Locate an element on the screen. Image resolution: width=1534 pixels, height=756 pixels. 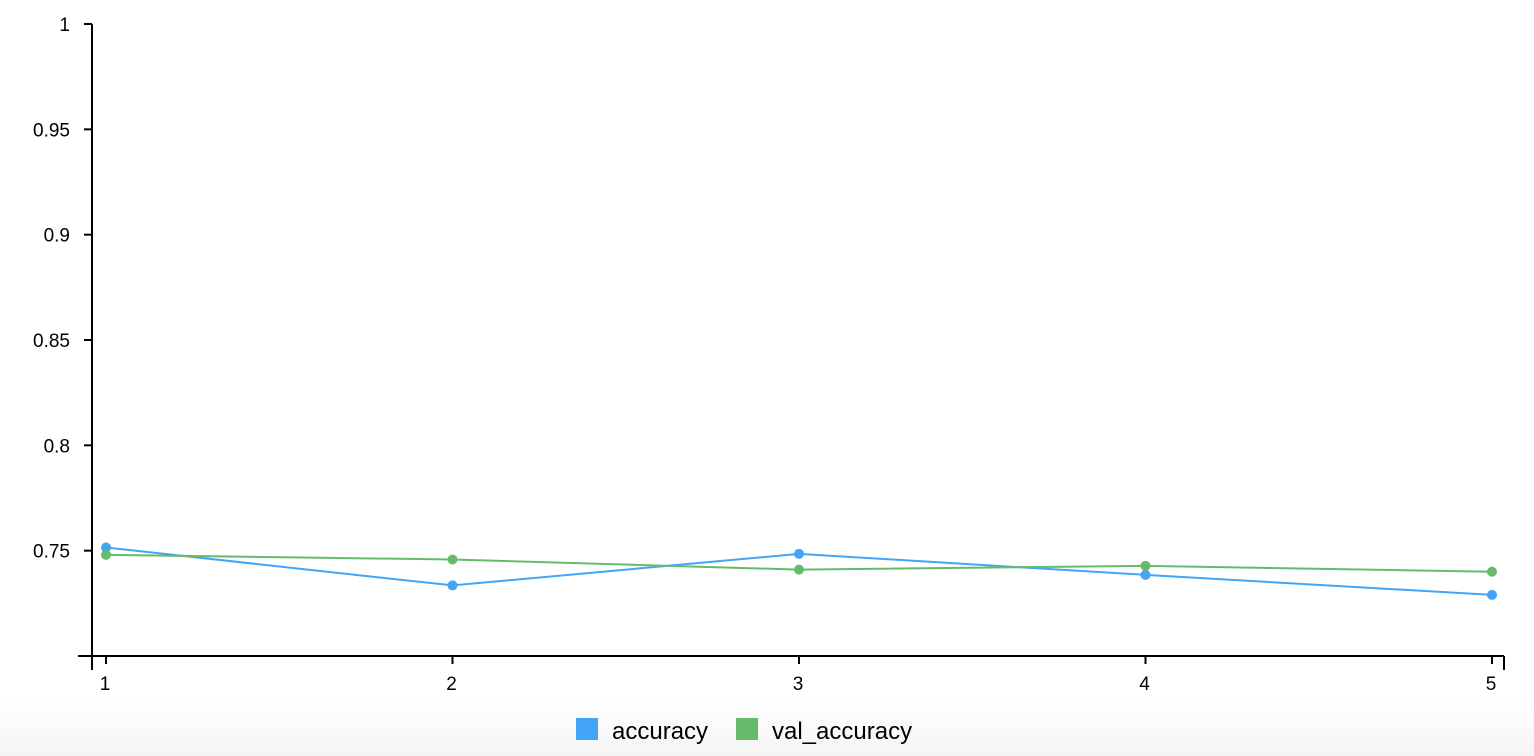
legend-item-accuracy: accuracy is located at coordinates (642, 731).